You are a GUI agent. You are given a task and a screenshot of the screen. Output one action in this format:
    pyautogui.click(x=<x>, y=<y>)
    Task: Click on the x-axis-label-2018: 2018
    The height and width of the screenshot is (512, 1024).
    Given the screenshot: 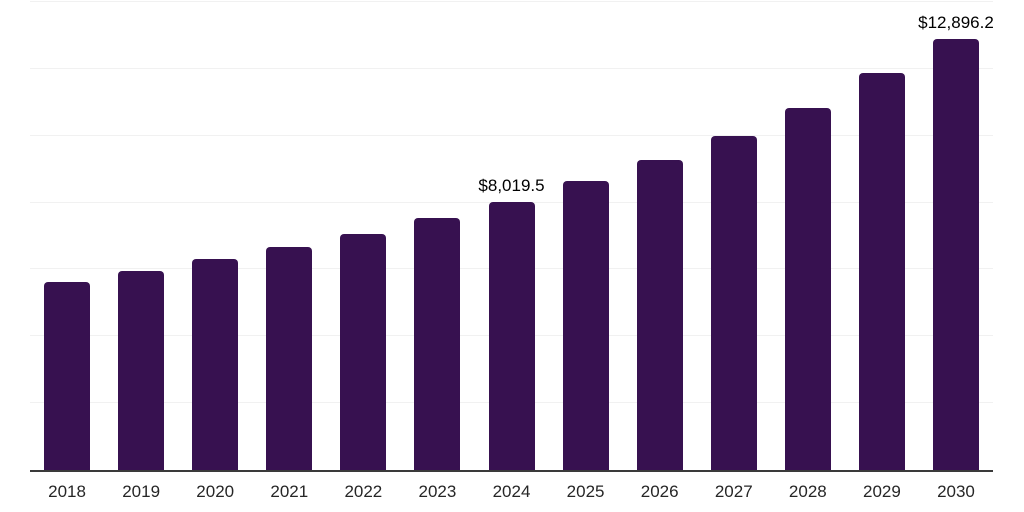 What is the action you would take?
    pyautogui.click(x=67, y=491)
    